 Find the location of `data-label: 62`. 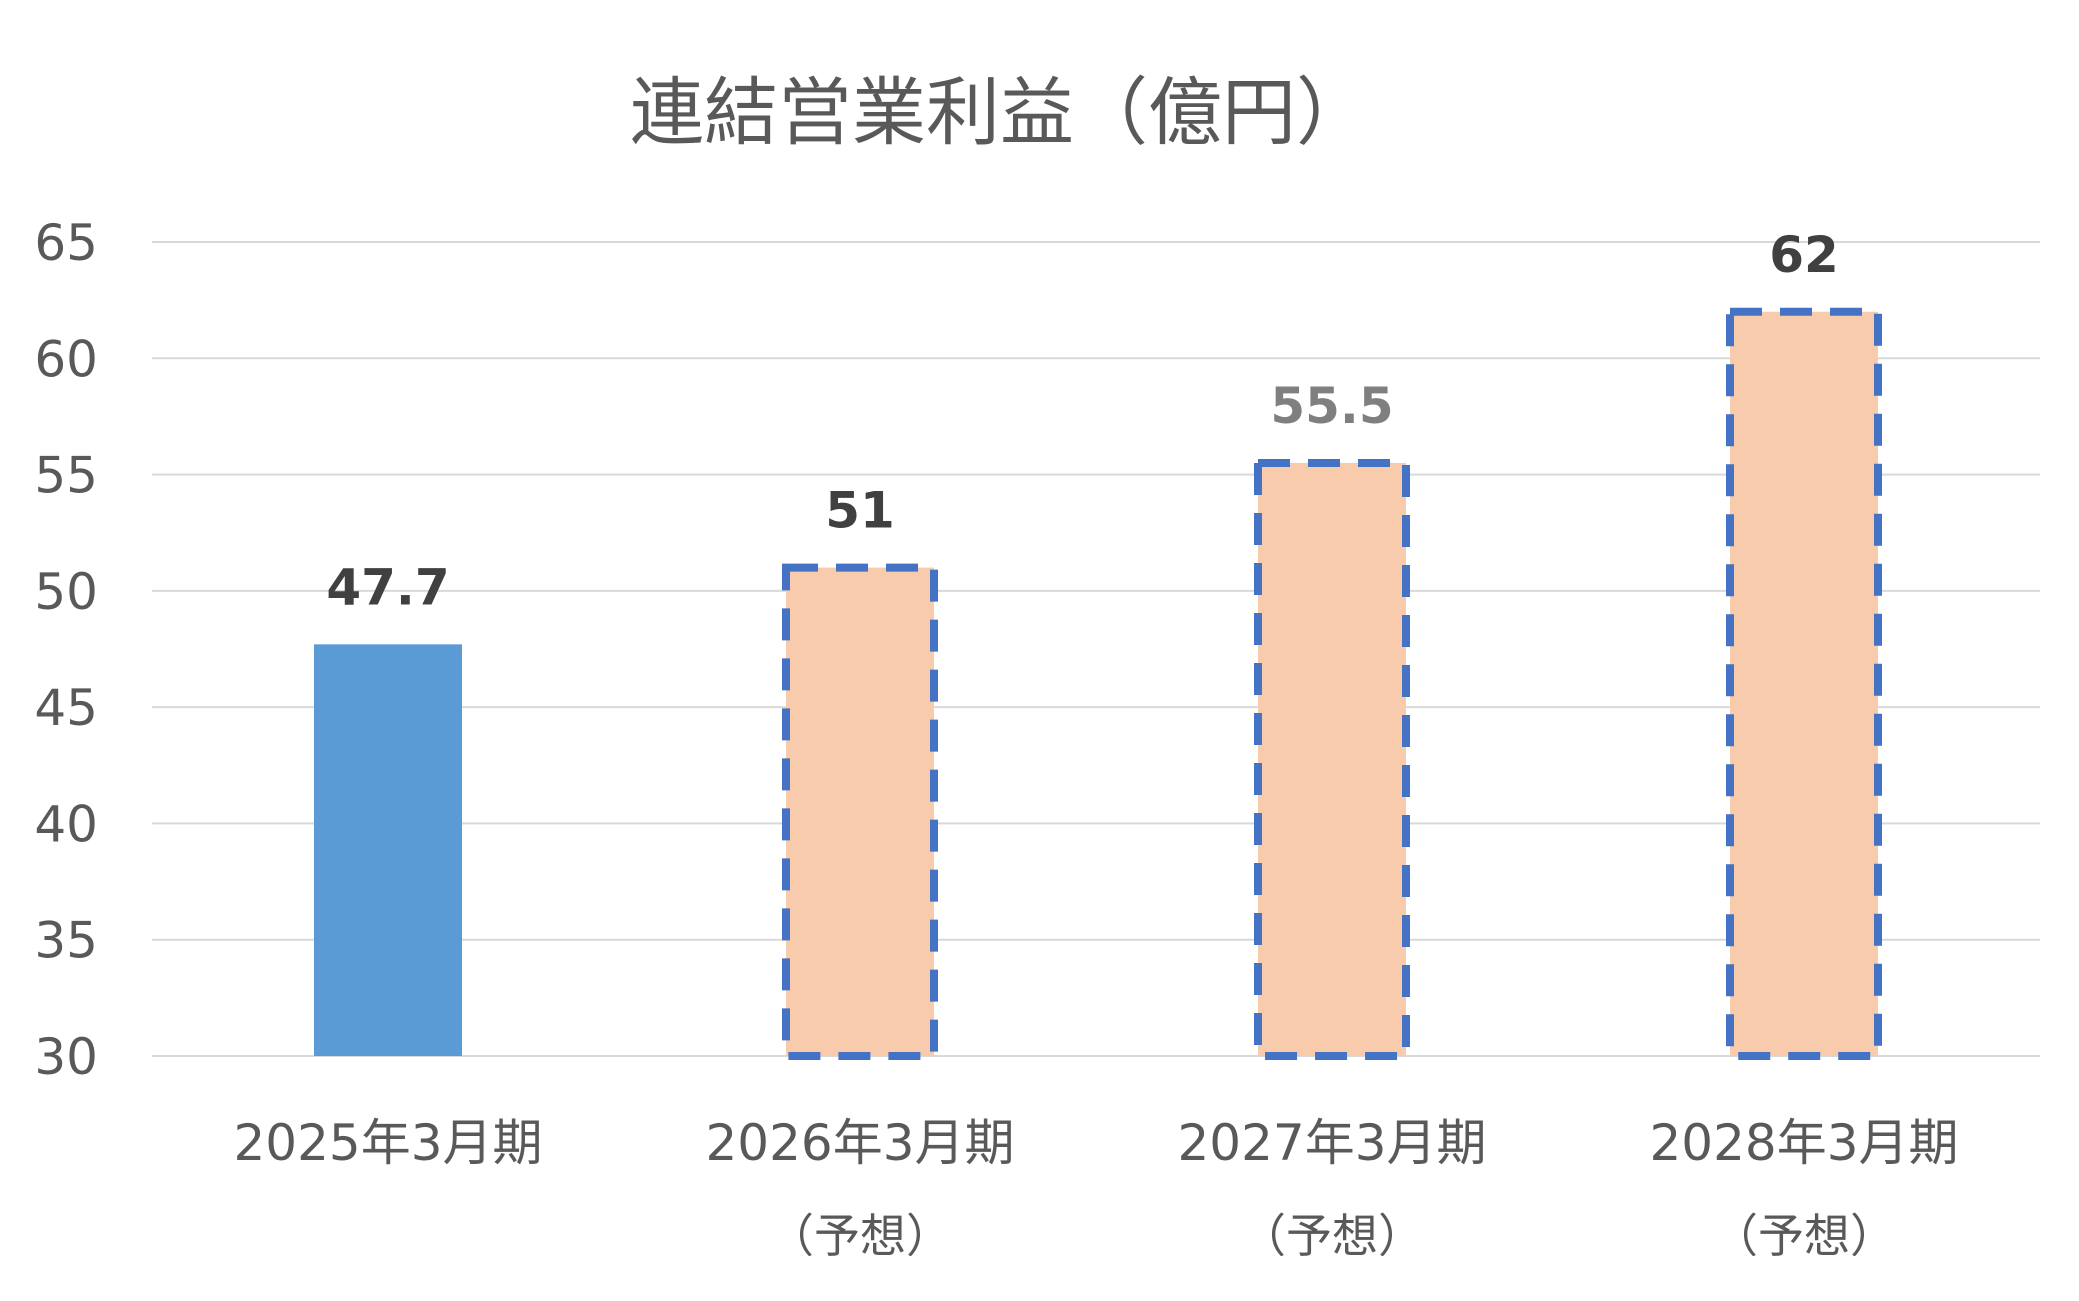

data-label: 62 is located at coordinates (1804, 255).